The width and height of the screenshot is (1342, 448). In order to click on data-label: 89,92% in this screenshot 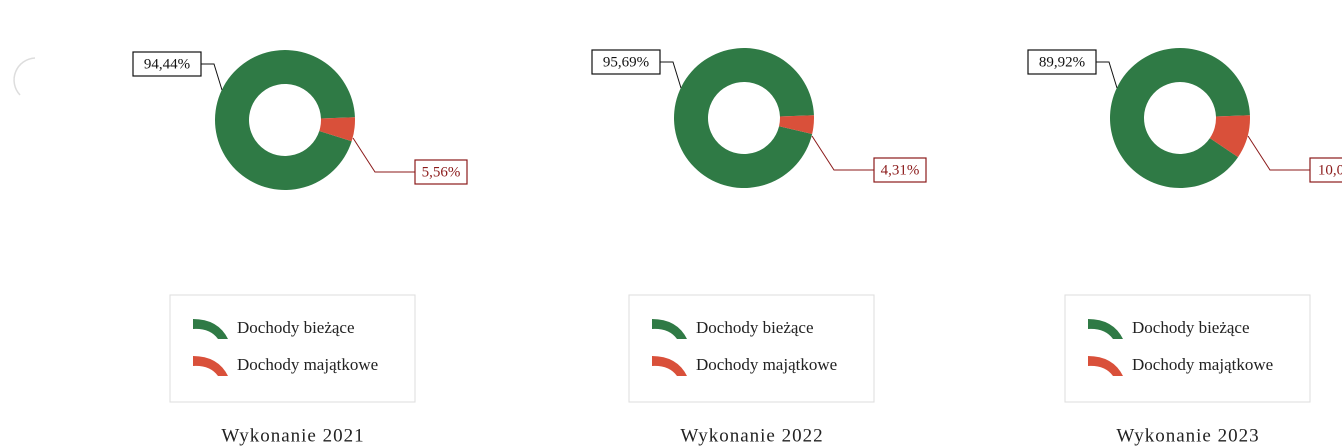, I will do `click(1062, 62)`.